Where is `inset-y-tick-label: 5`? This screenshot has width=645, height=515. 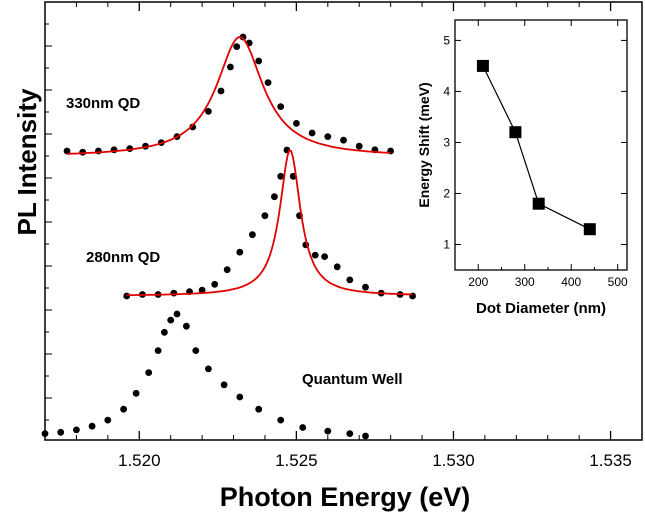
inset-y-tick-label: 5 is located at coordinates (446, 40).